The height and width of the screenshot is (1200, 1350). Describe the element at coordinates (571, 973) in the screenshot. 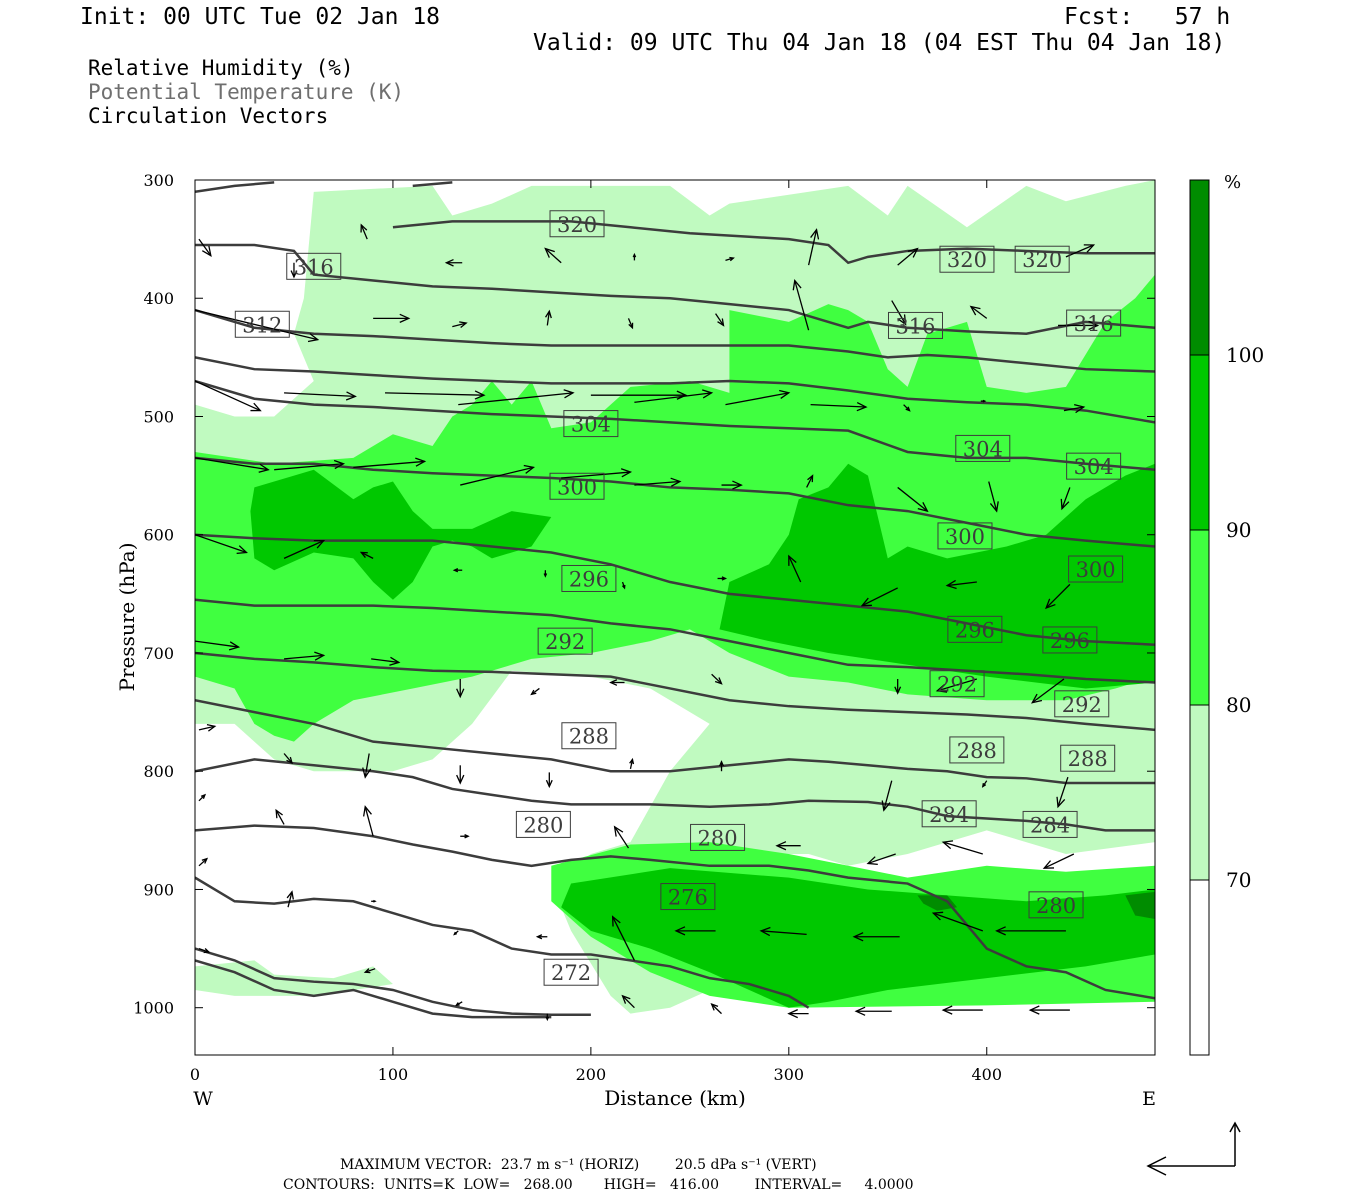

I see `svg-text: 272` at that location.